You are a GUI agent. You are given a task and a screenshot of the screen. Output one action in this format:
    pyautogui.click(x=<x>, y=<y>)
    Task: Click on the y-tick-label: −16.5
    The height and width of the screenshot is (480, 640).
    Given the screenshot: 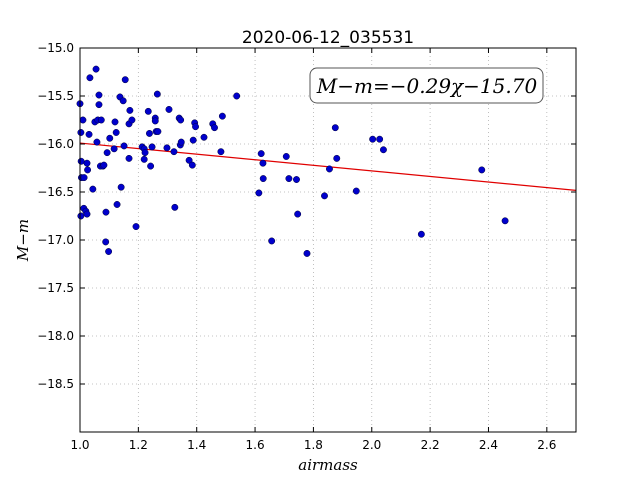 What is the action you would take?
    pyautogui.click(x=55, y=192)
    